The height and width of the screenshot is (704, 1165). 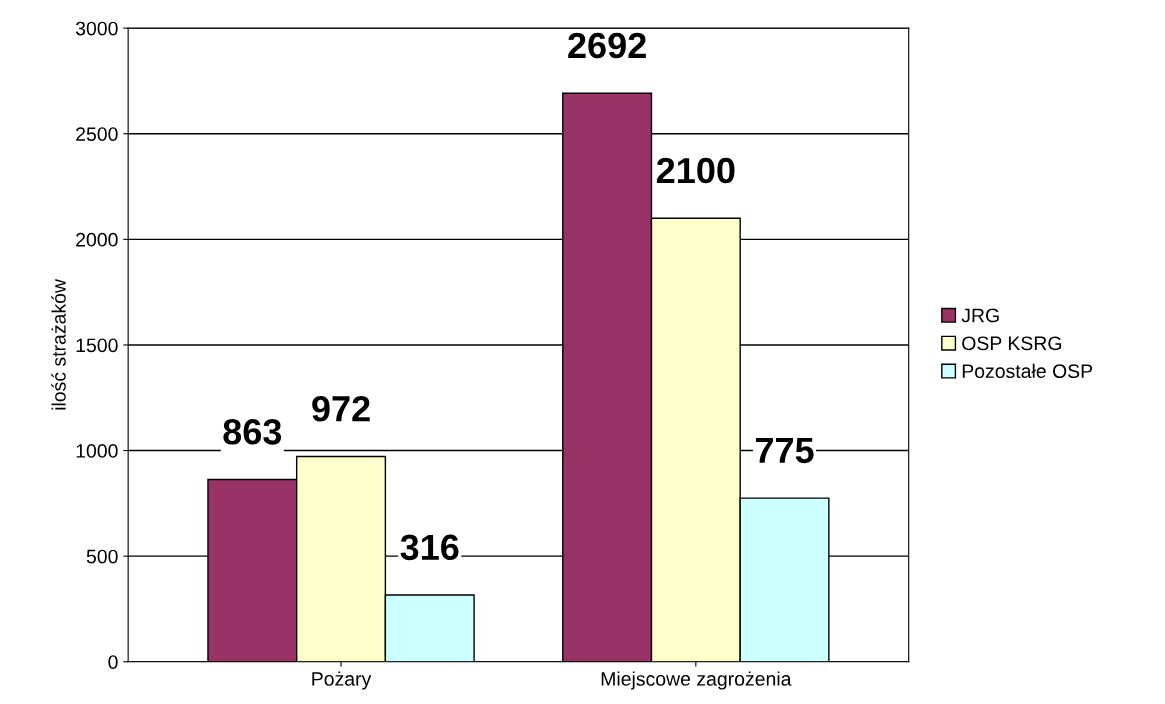 What do you see at coordinates (97, 451) in the screenshot?
I see `y-tick-label: 1000` at bounding box center [97, 451].